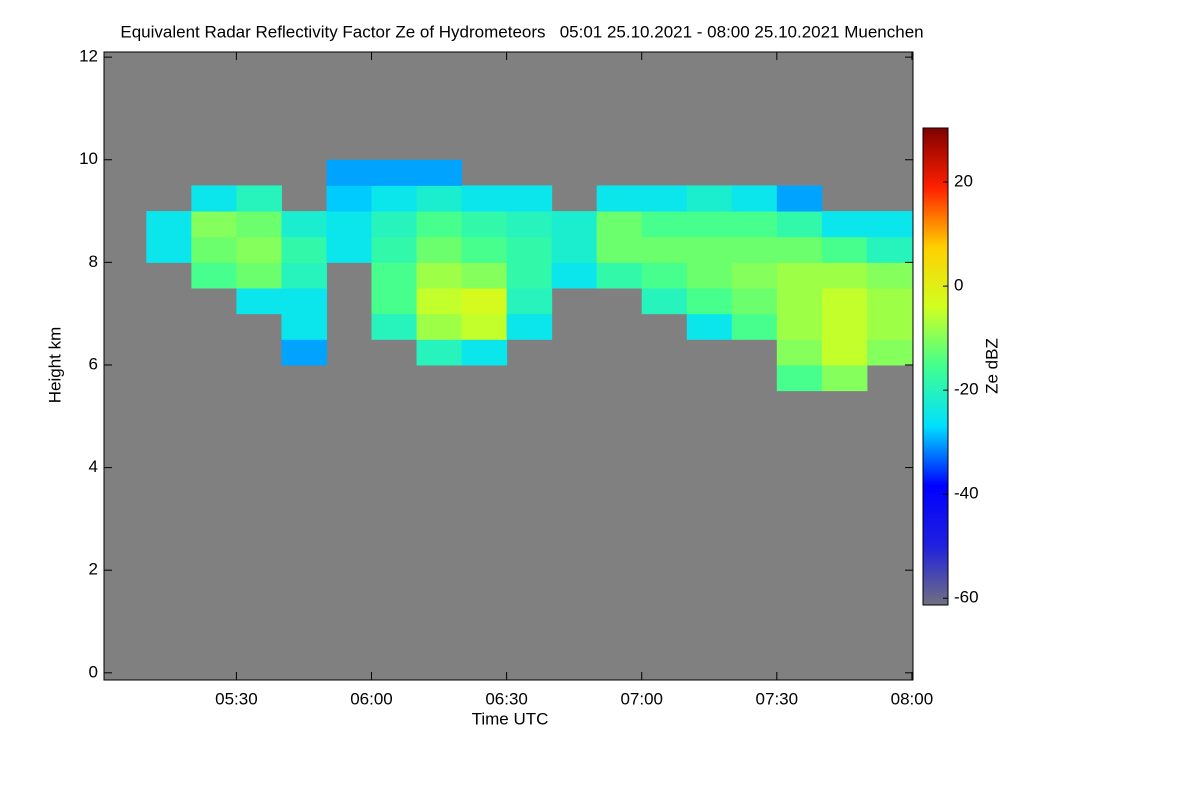  What do you see at coordinates (506, 698) in the screenshot?
I see `x-tick-label: 06:30` at bounding box center [506, 698].